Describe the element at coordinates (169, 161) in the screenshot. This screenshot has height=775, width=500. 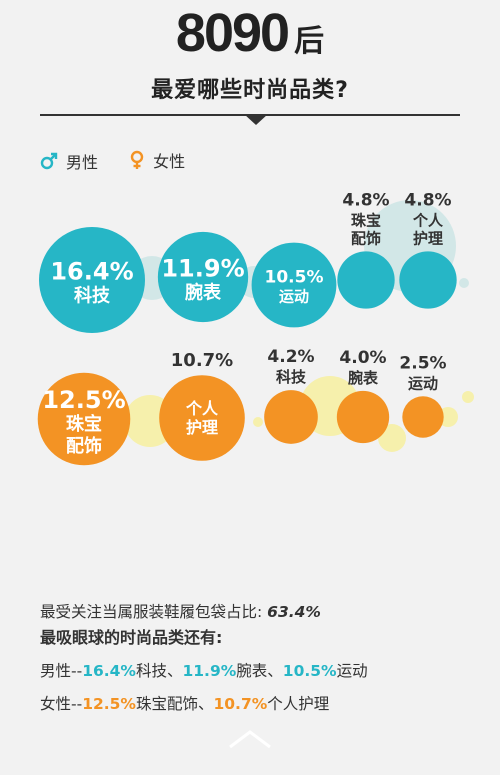
I see `legend-female-label: 女性` at that location.